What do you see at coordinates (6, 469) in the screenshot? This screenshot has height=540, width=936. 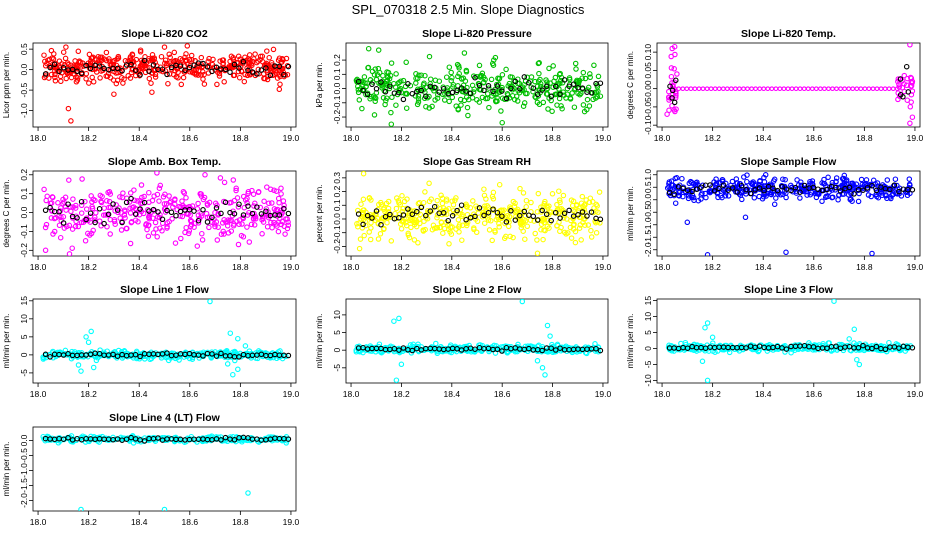 I see `y-axis-label: ml/min per min.` at bounding box center [6, 469].